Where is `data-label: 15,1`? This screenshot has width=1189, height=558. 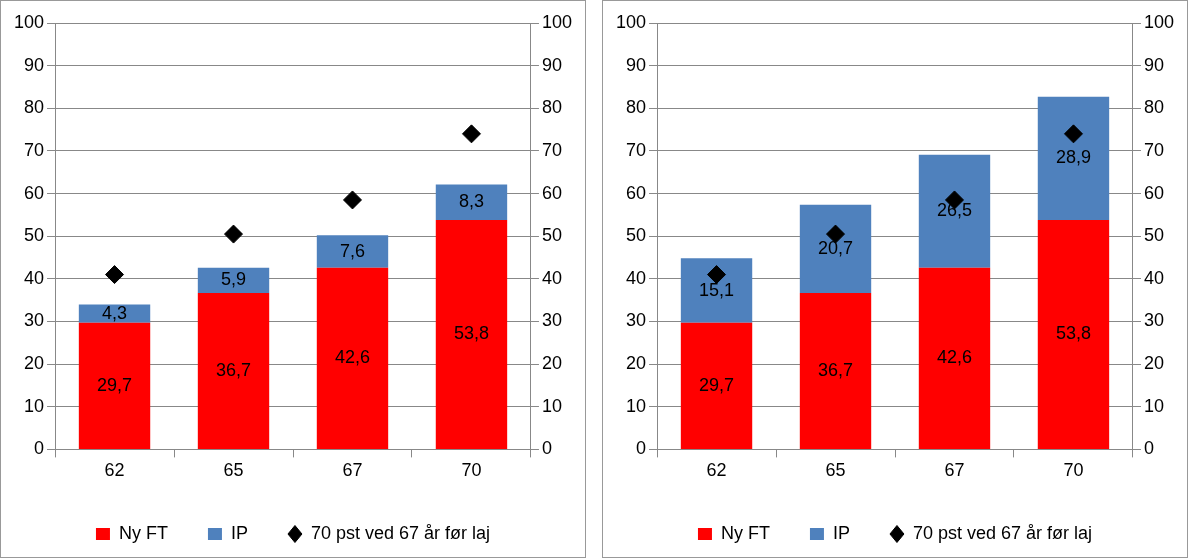
data-label: 15,1 is located at coordinates (717, 289).